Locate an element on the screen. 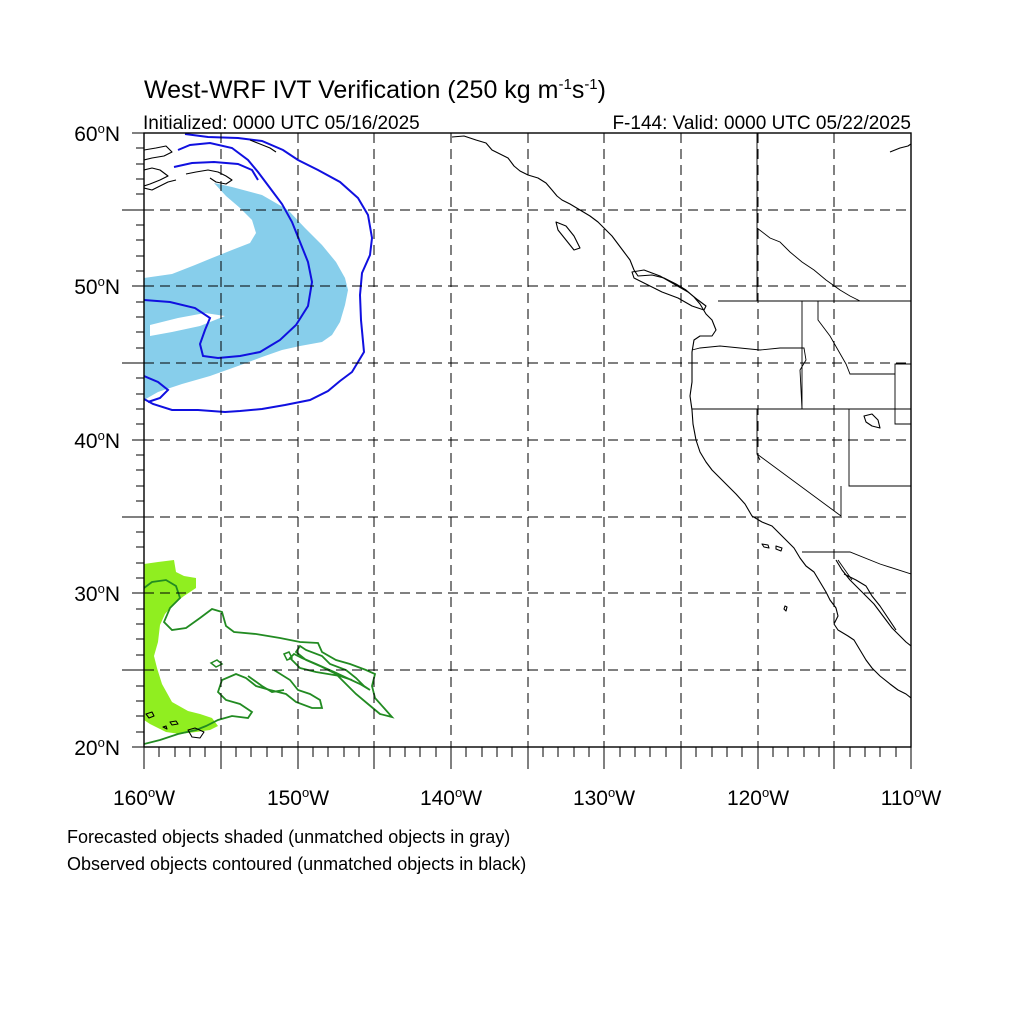 This screenshot has height=1024, width=1024. border-canada-interior is located at coordinates (808, 217).